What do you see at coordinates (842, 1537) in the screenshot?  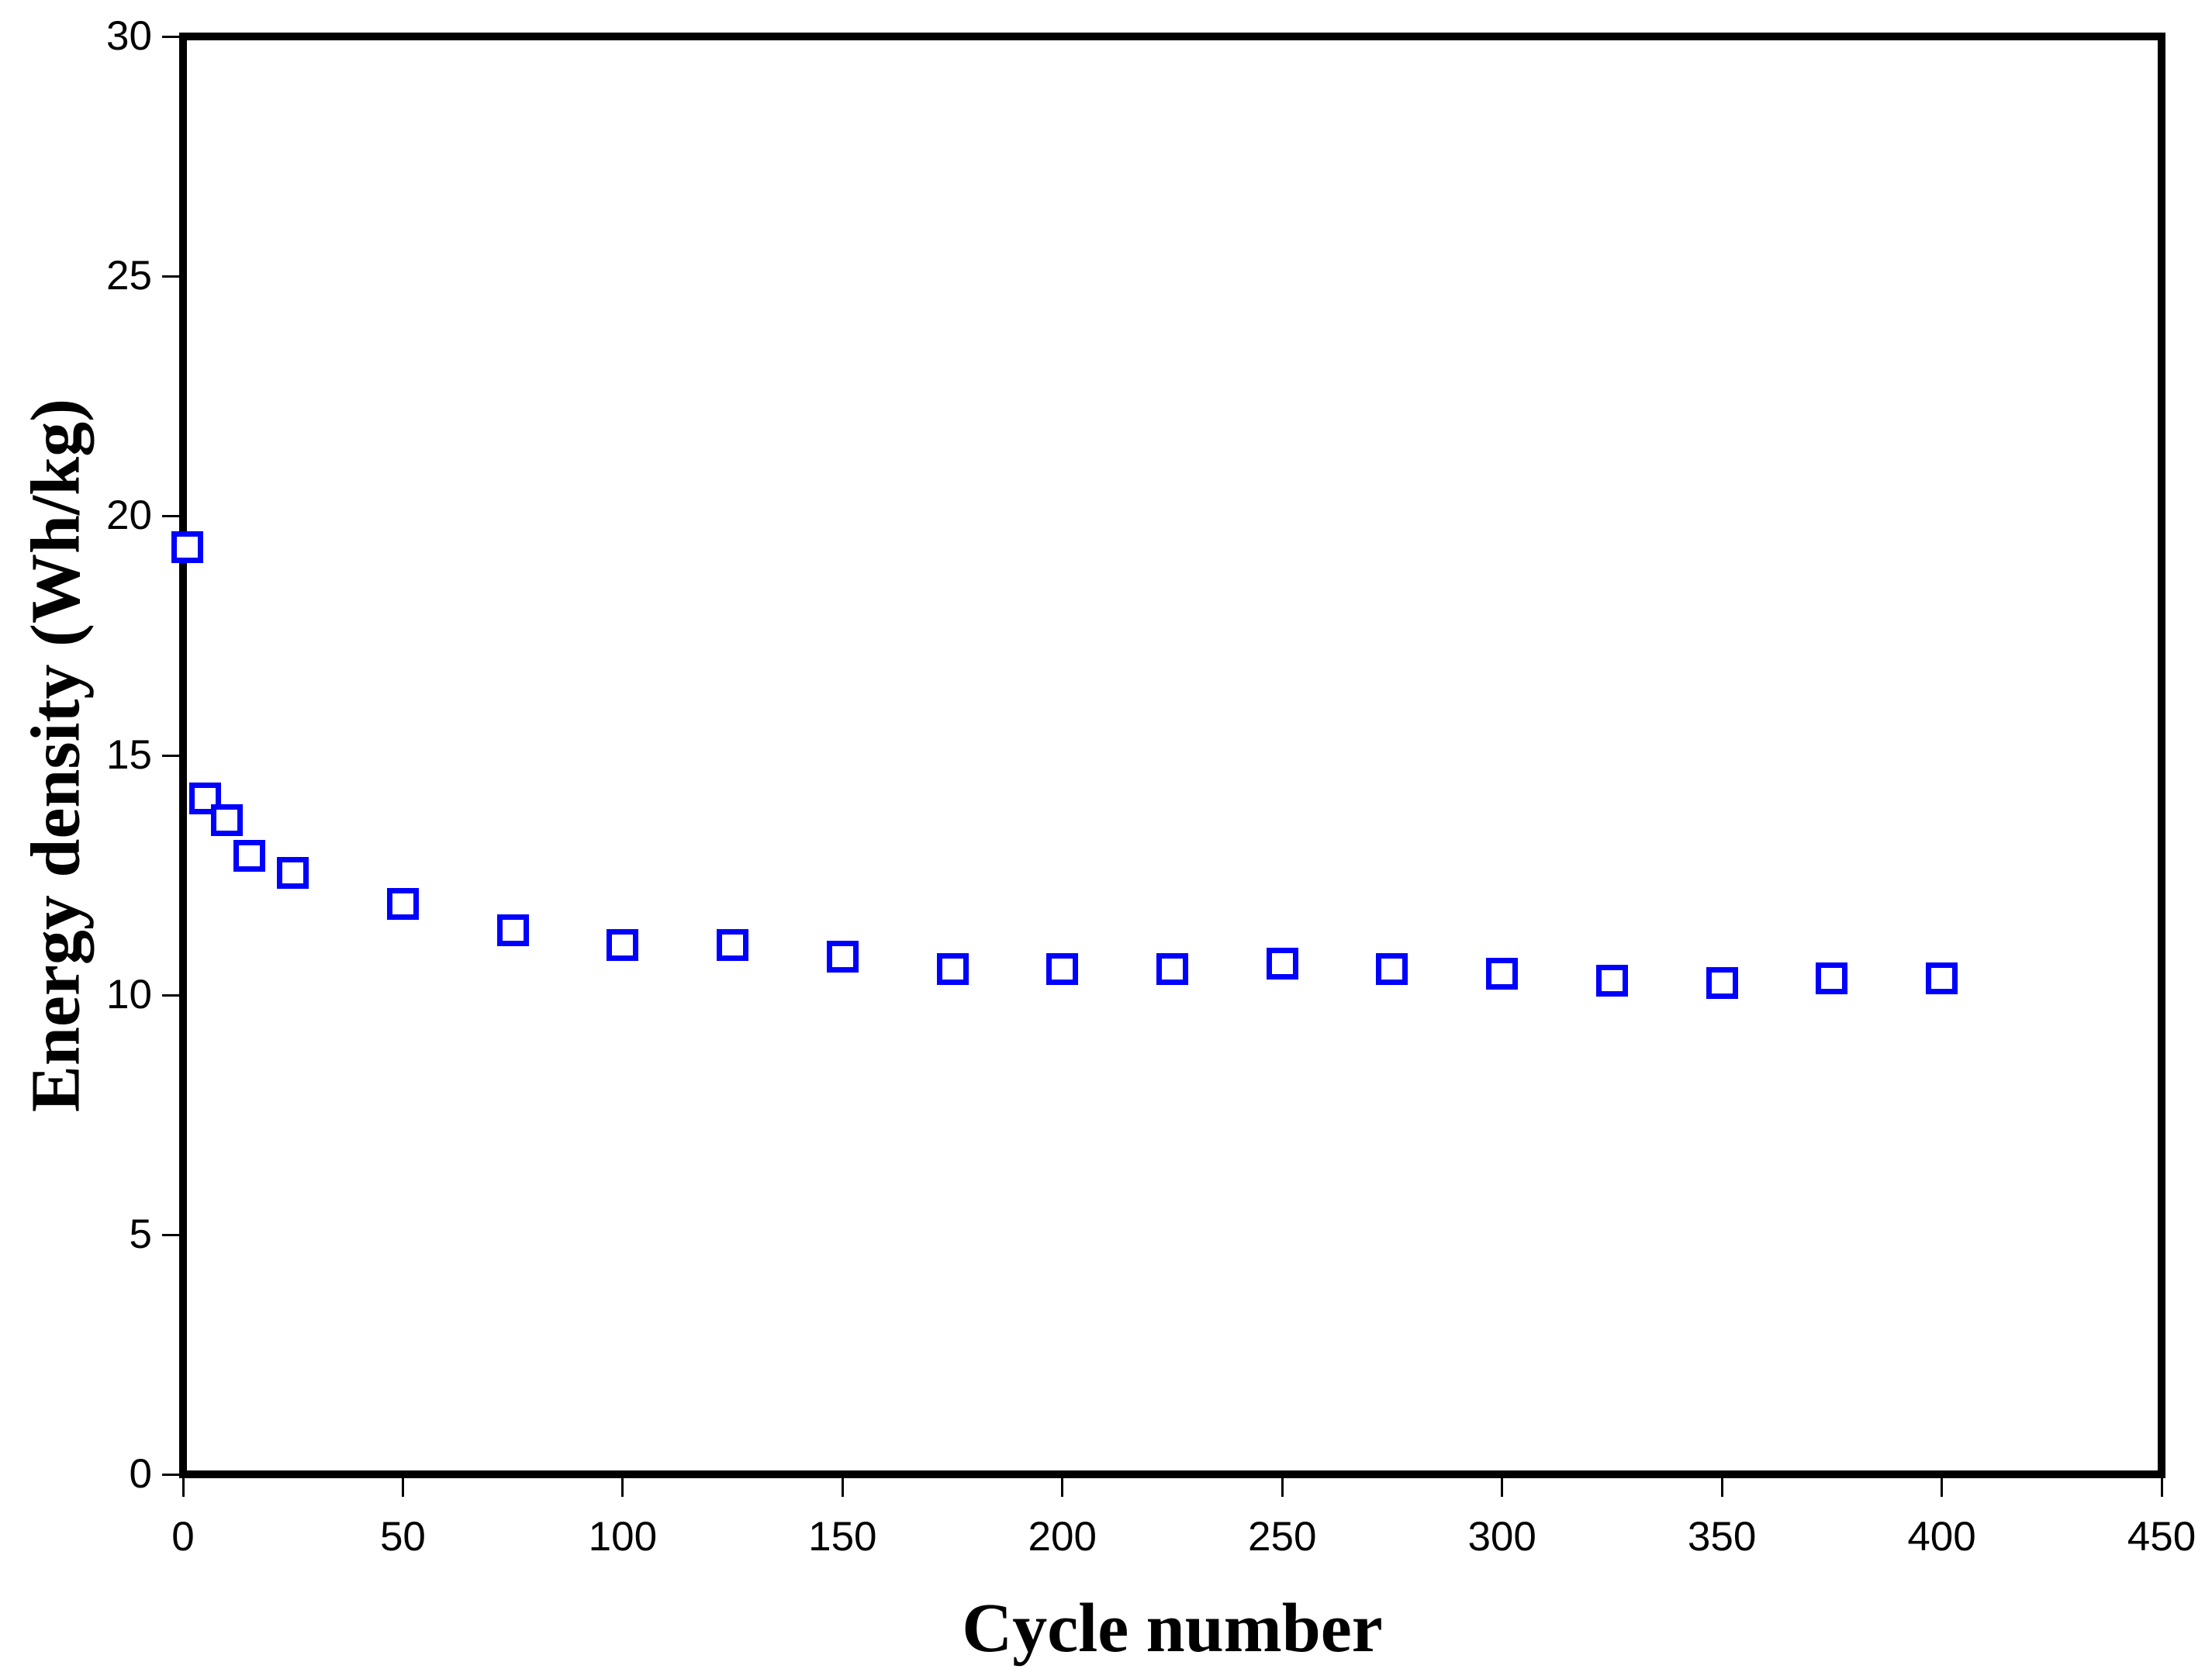 I see `x-axis-tick-label: 150` at bounding box center [842, 1537].